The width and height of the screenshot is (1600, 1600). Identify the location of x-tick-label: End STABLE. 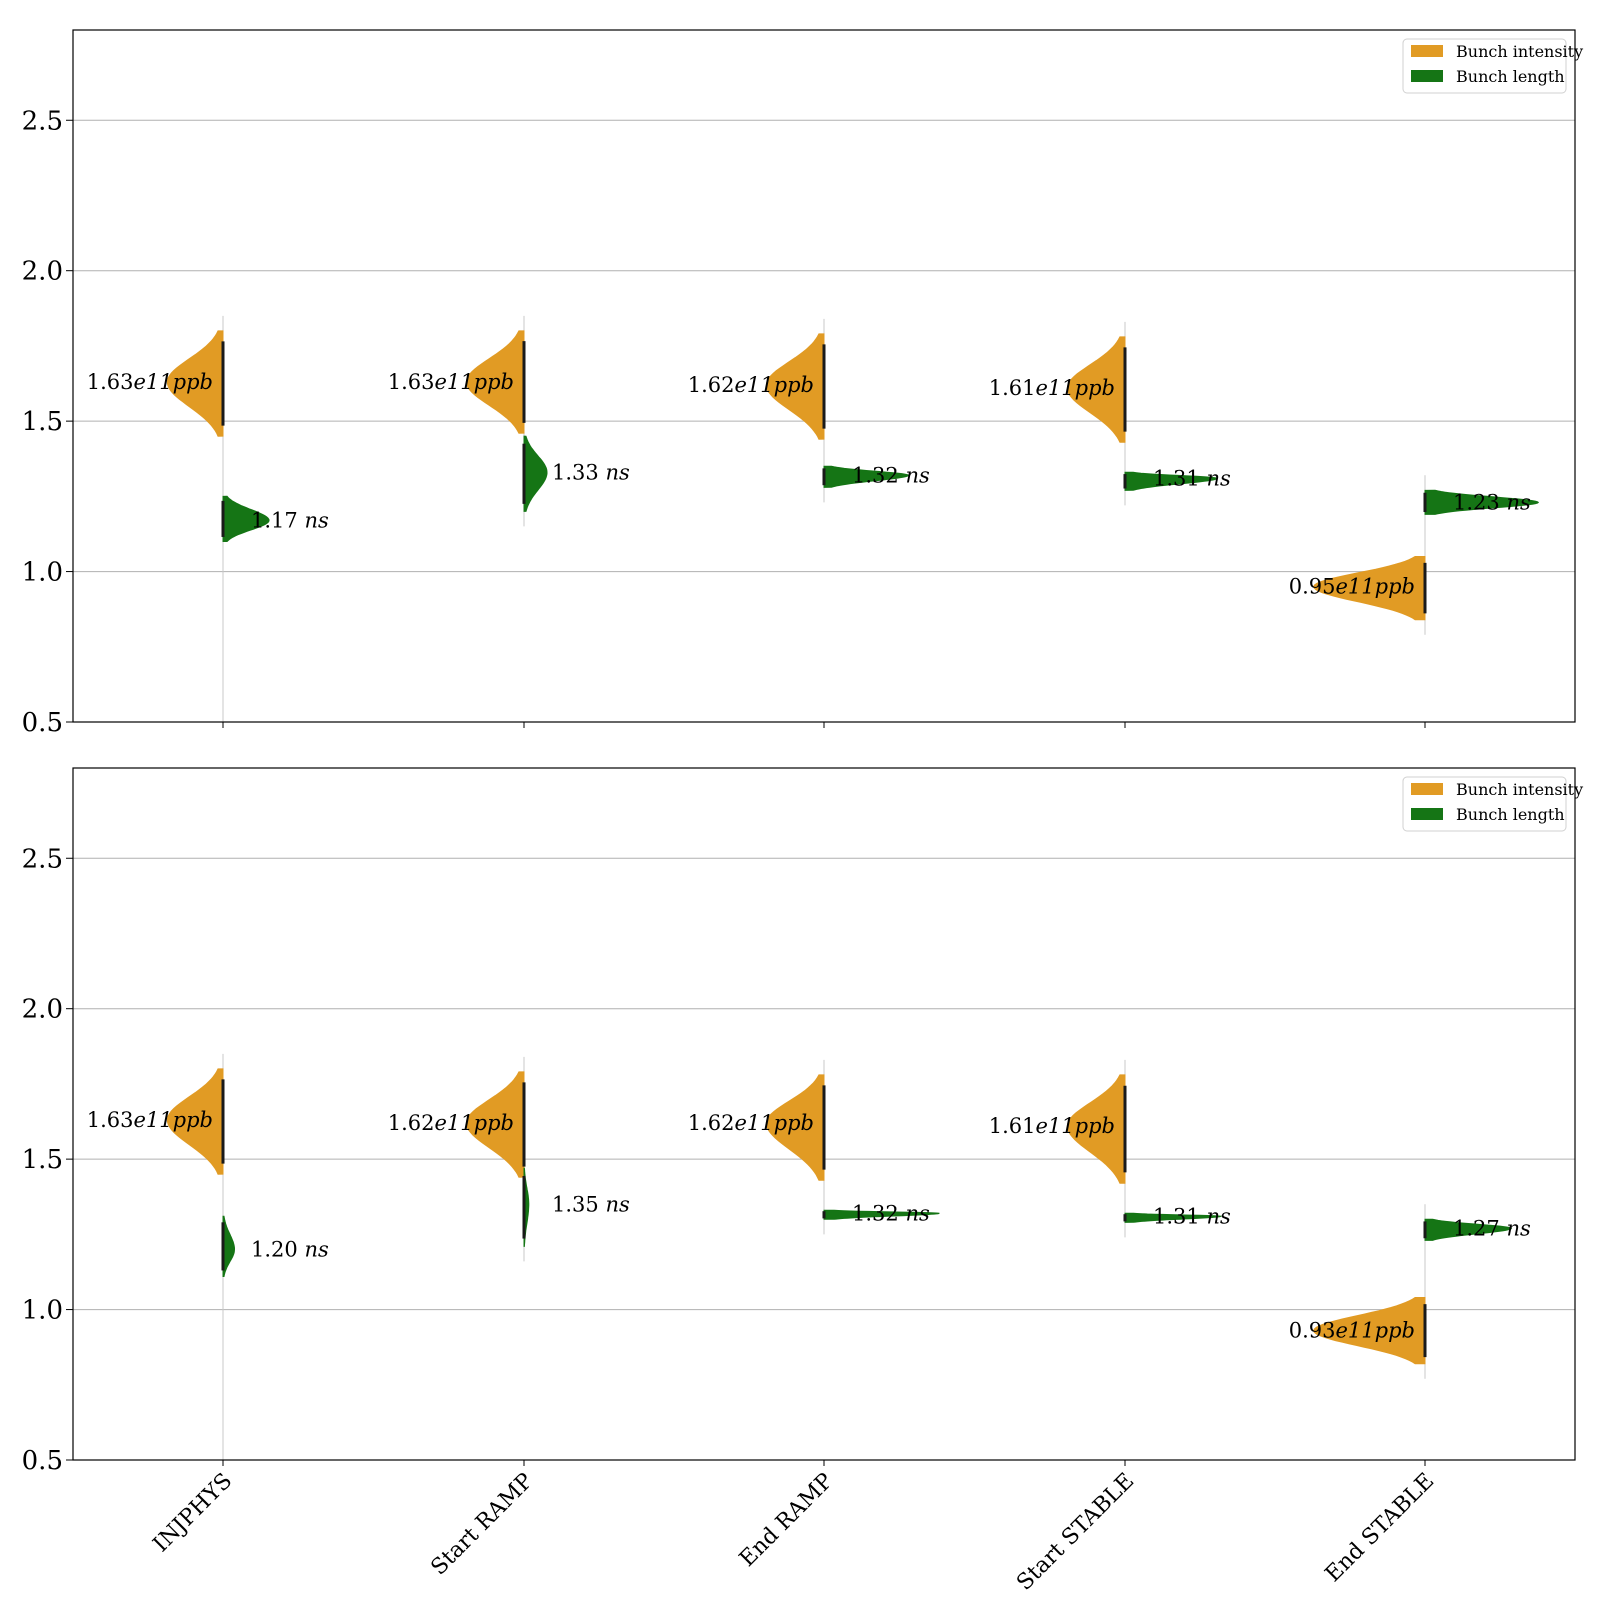
(1380, 1528).